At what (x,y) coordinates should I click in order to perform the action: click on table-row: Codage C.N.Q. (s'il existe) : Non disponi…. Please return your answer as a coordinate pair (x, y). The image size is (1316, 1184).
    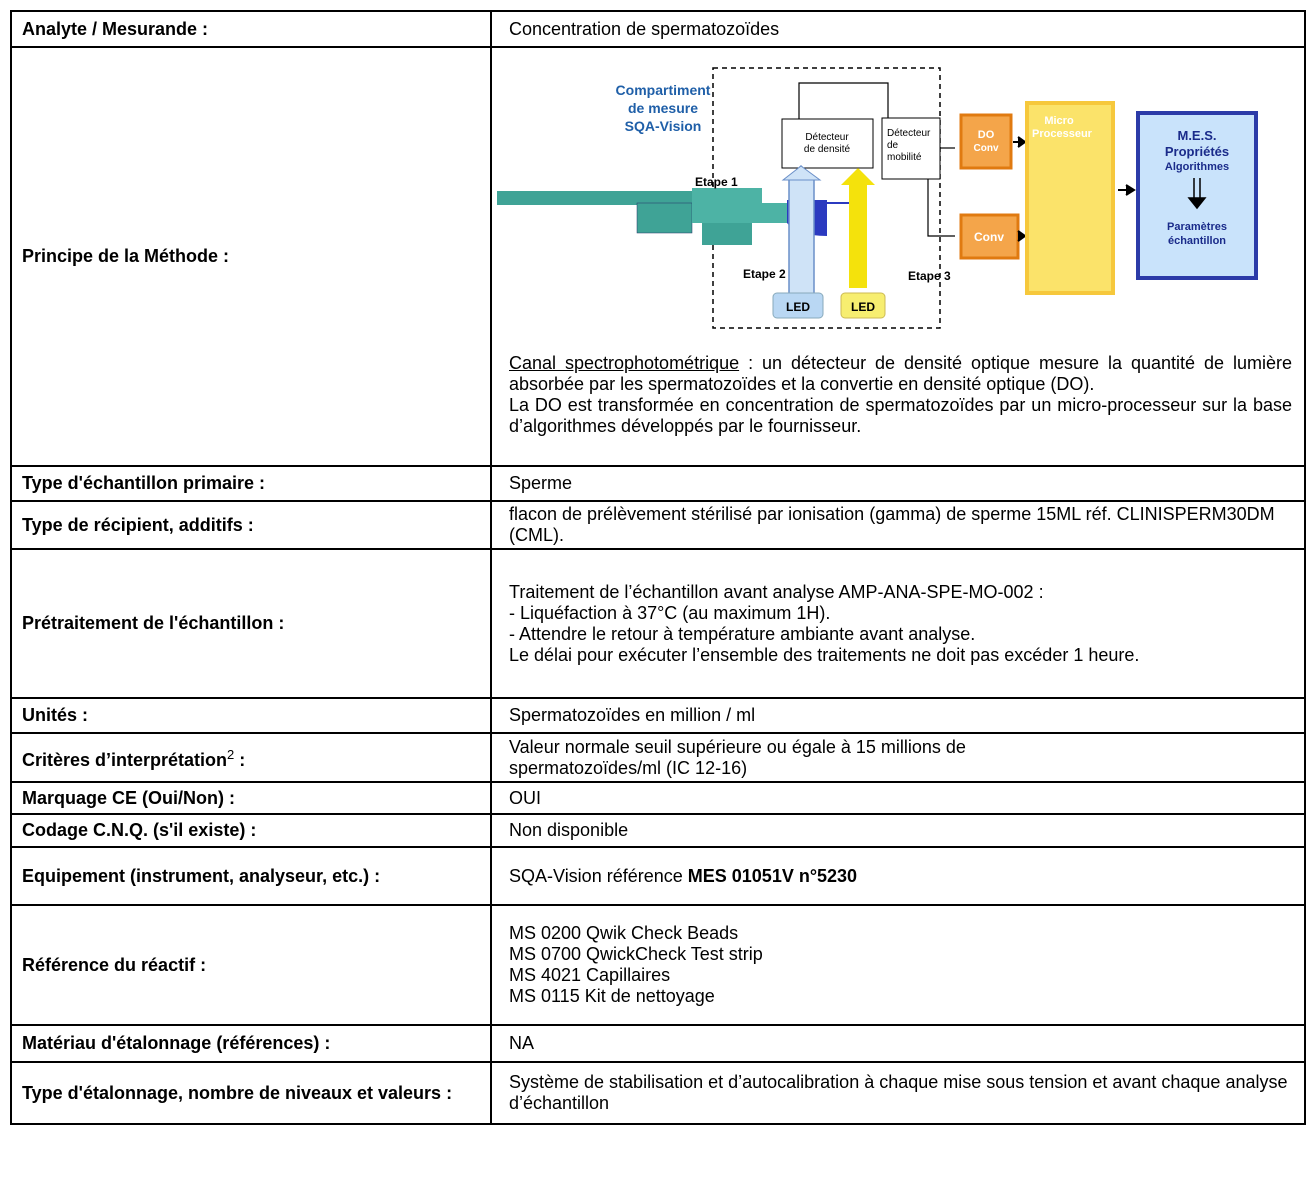
    Looking at the image, I should click on (658, 830).